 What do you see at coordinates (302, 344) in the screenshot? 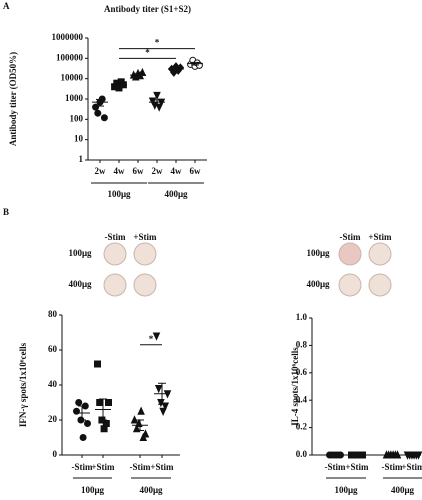
I see `y-tick-label: 0.8` at bounding box center [302, 344].